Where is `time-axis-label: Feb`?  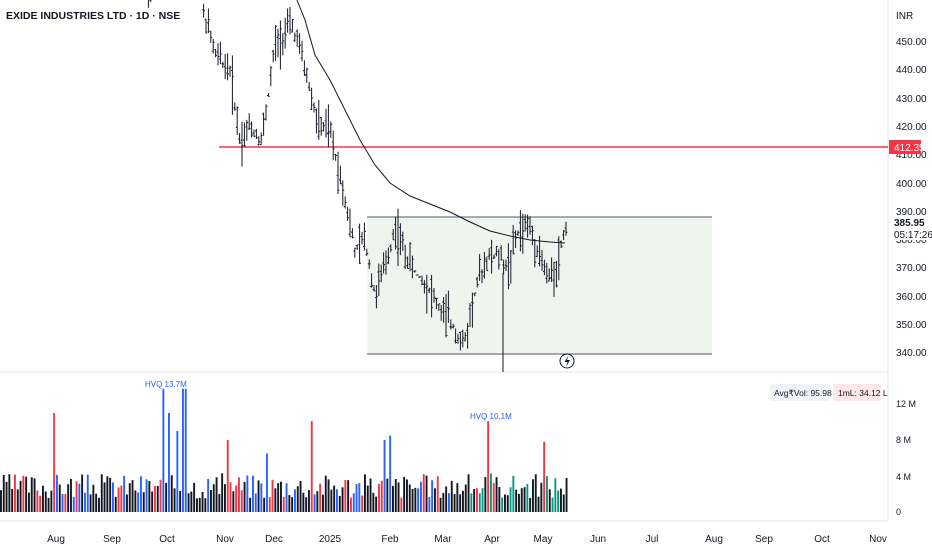
time-axis-label: Feb is located at coordinates (390, 539).